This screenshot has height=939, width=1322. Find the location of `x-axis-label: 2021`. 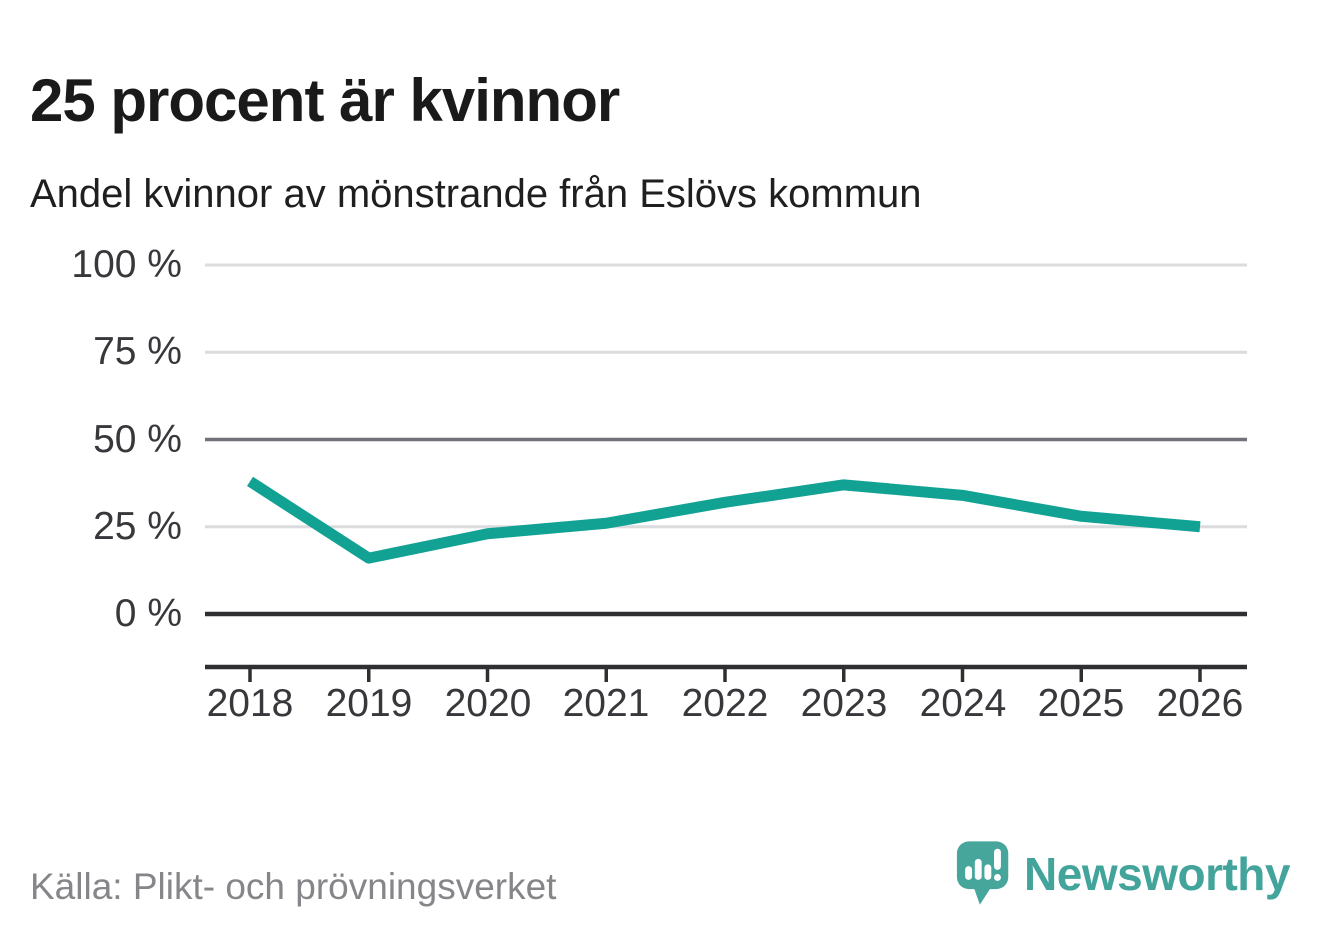

x-axis-label: 2021 is located at coordinates (606, 703).